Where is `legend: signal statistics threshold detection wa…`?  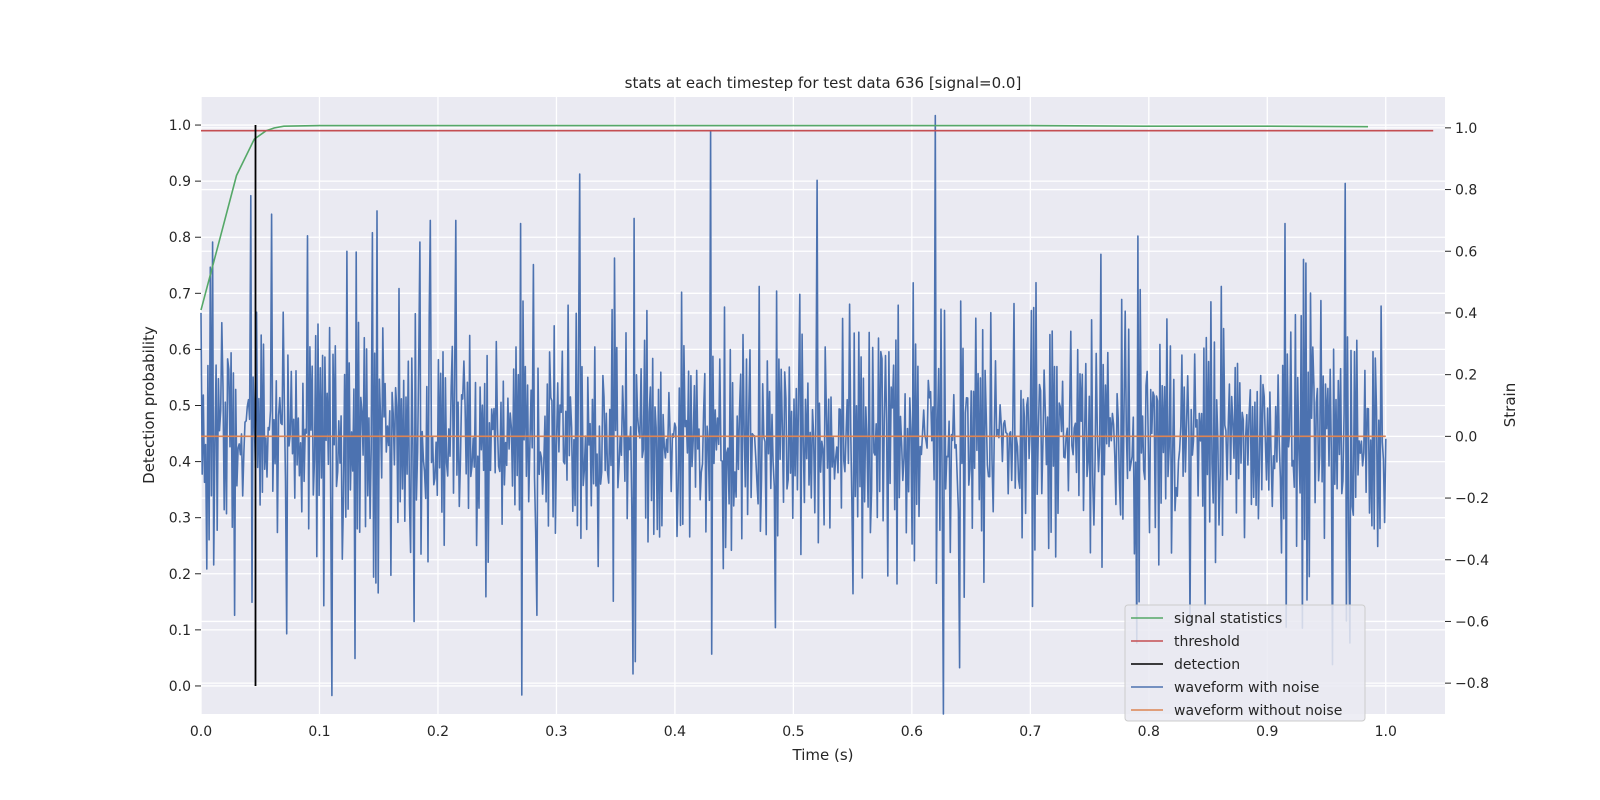
legend: signal statistics threshold detection wa… is located at coordinates (1245, 663).